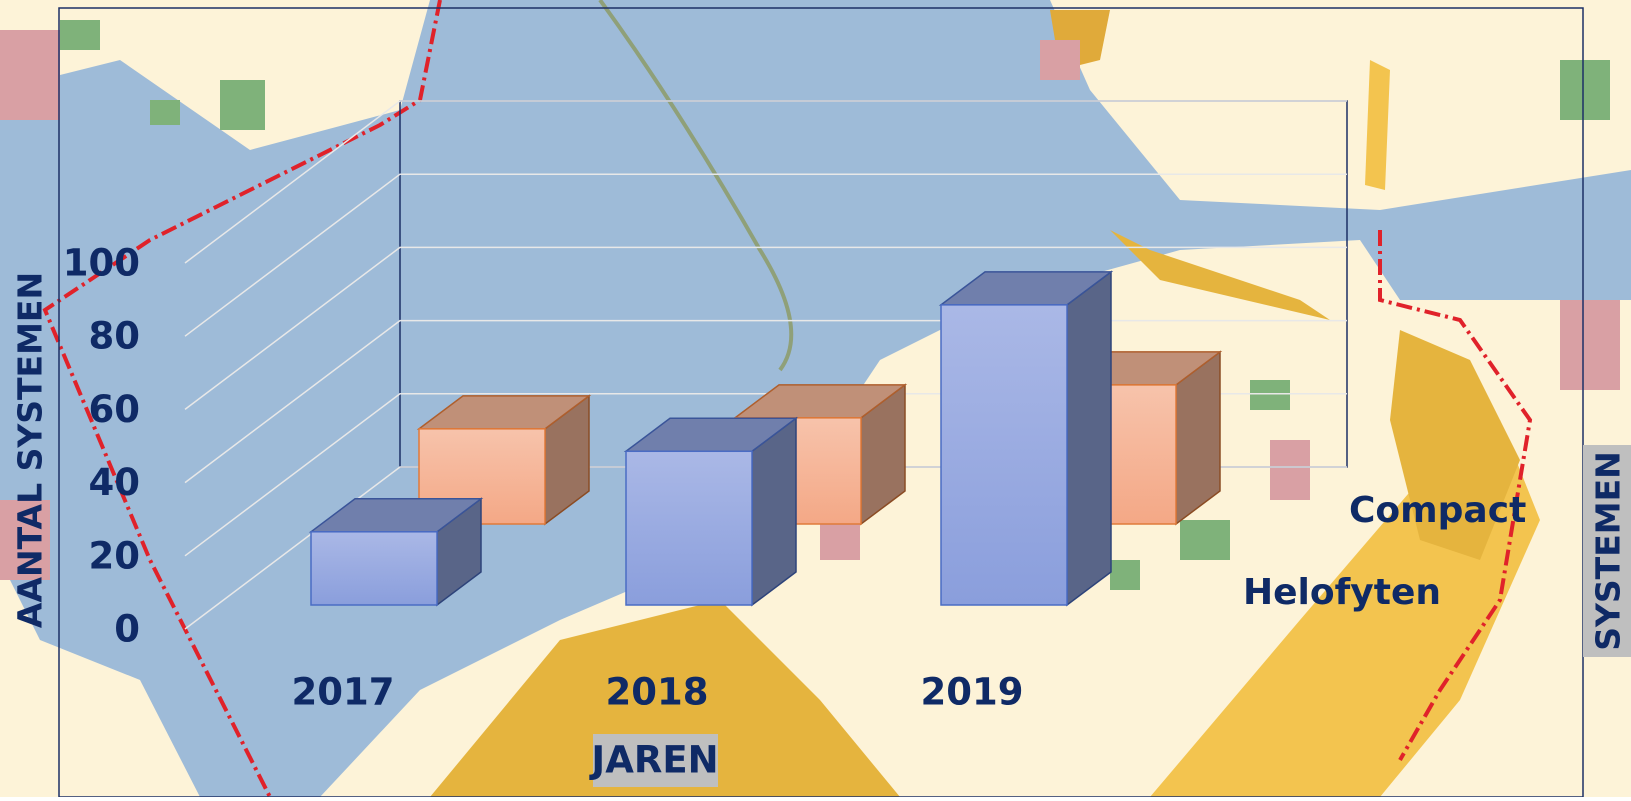  Describe the element at coordinates (101, 263) in the screenshot. I see `y-tick-label: 100` at that location.